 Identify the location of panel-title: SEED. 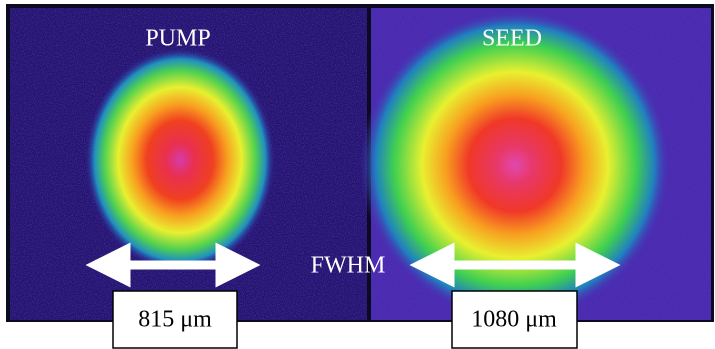
(512, 39).